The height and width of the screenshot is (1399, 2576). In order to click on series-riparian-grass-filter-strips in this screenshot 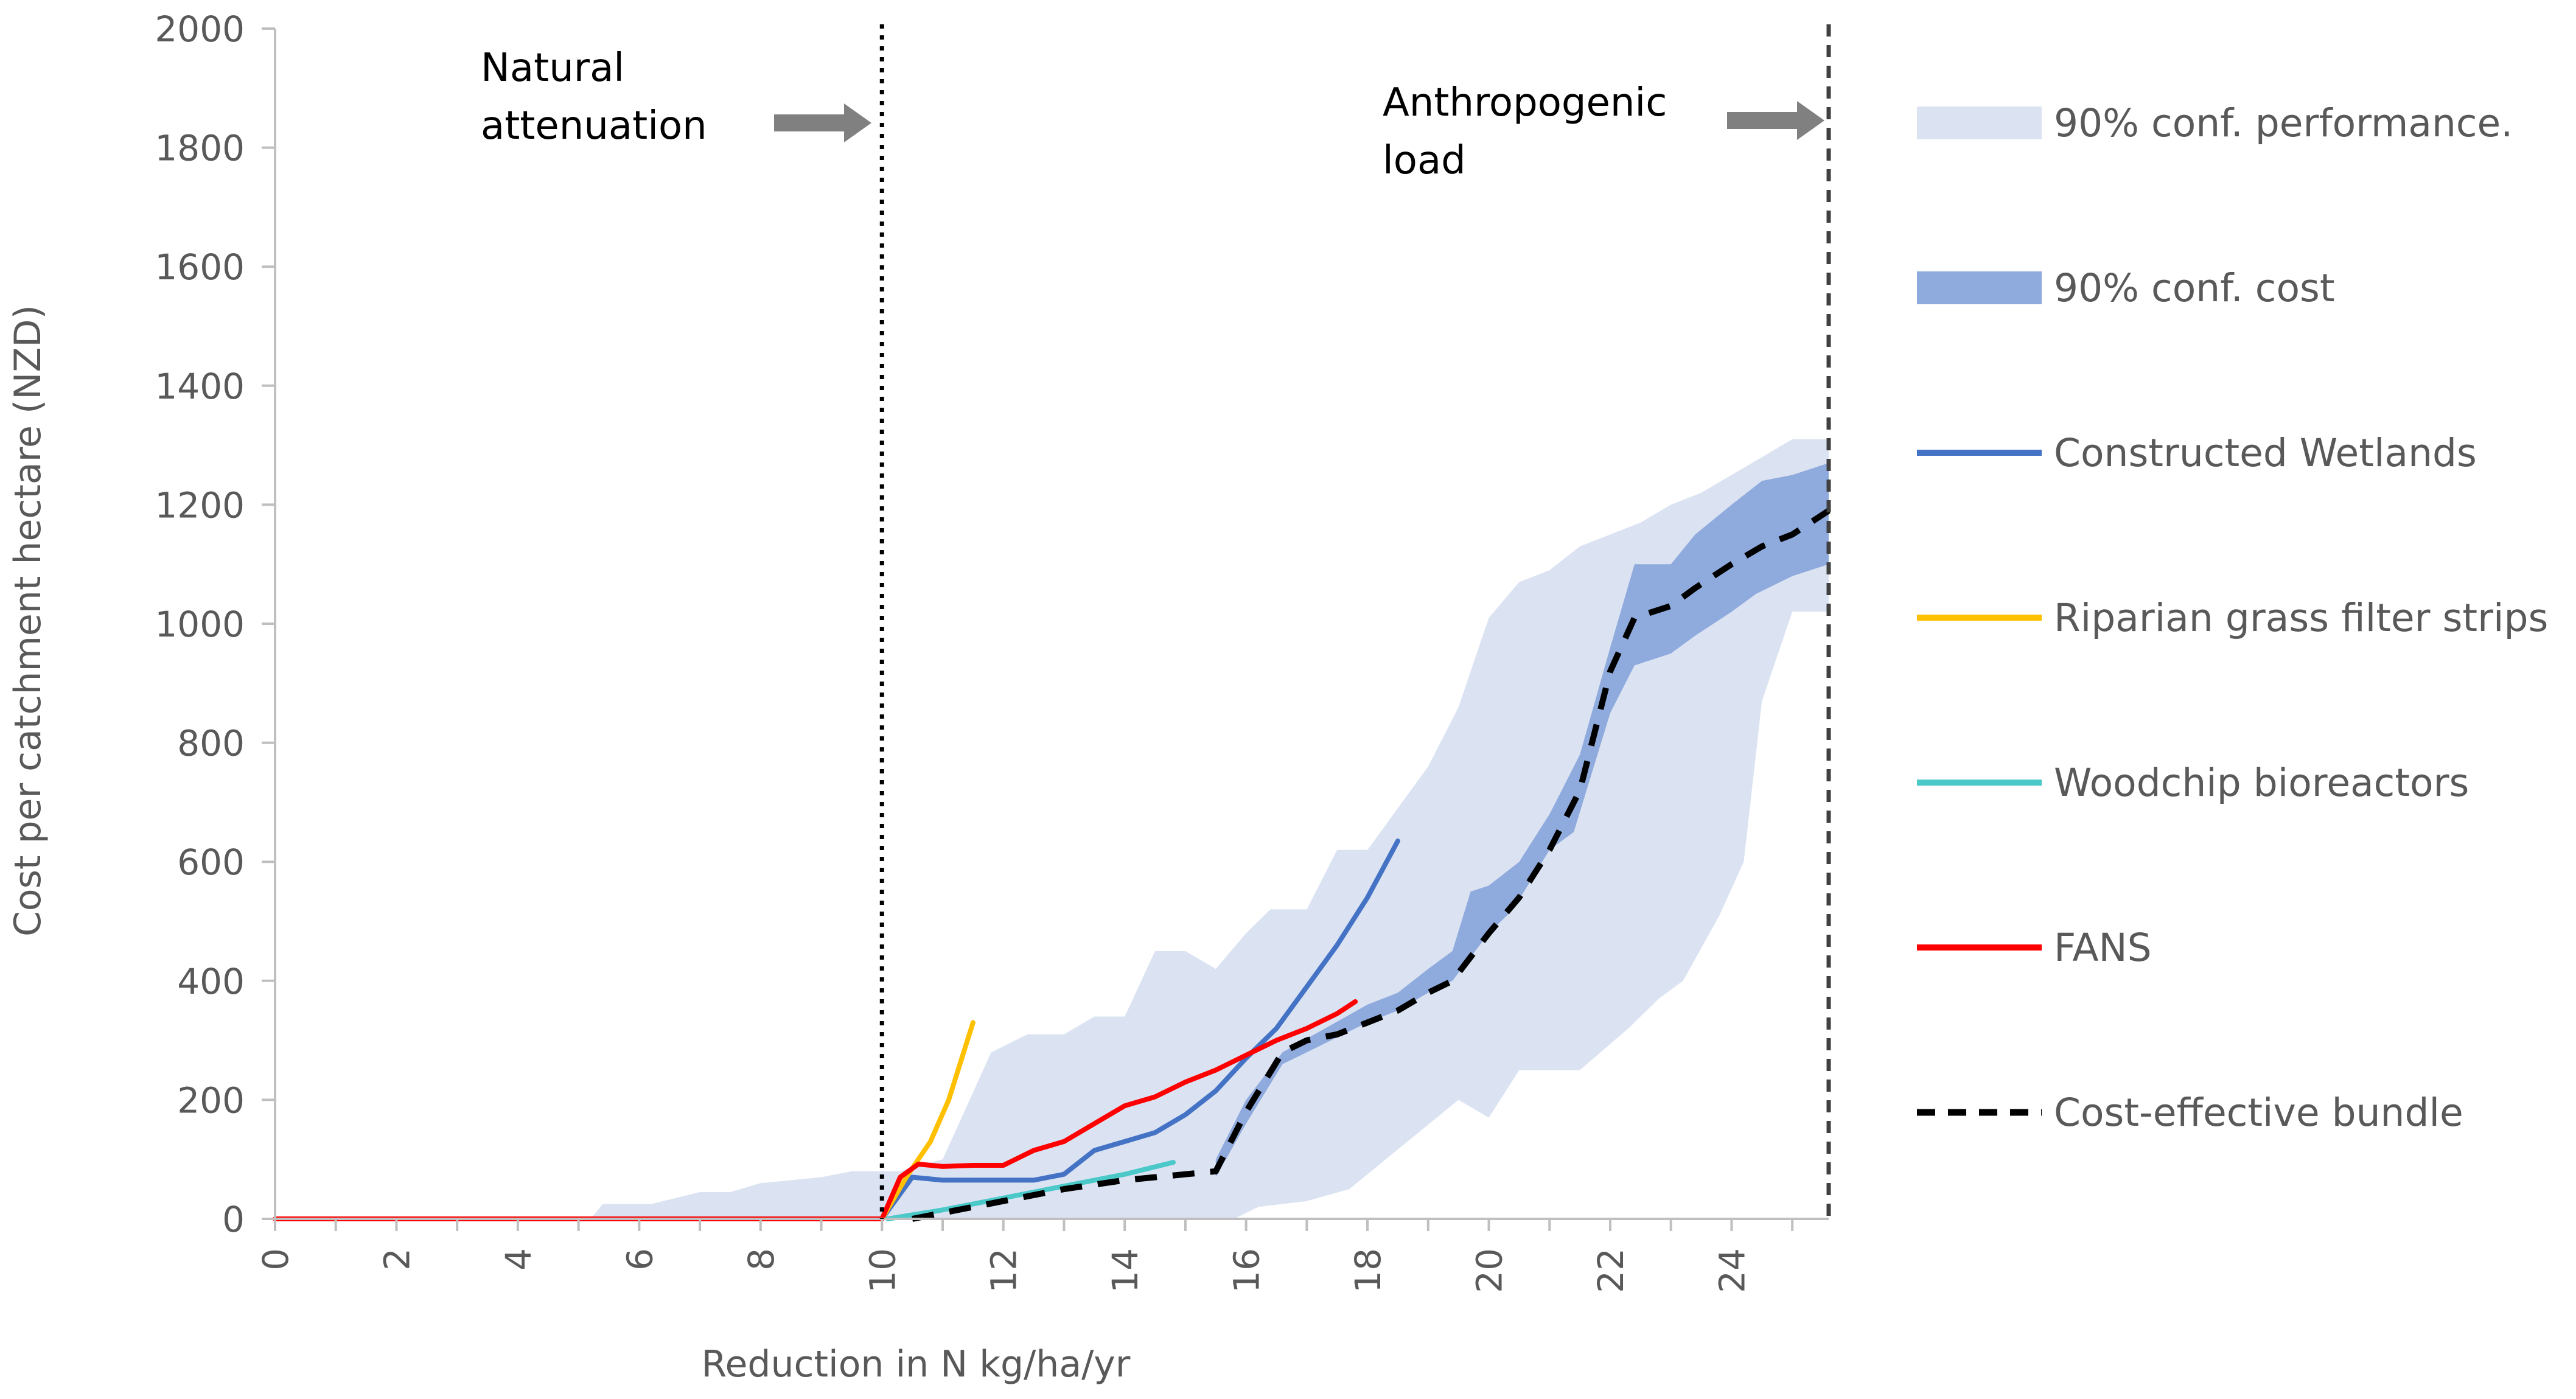, I will do `click(928, 1120)`.